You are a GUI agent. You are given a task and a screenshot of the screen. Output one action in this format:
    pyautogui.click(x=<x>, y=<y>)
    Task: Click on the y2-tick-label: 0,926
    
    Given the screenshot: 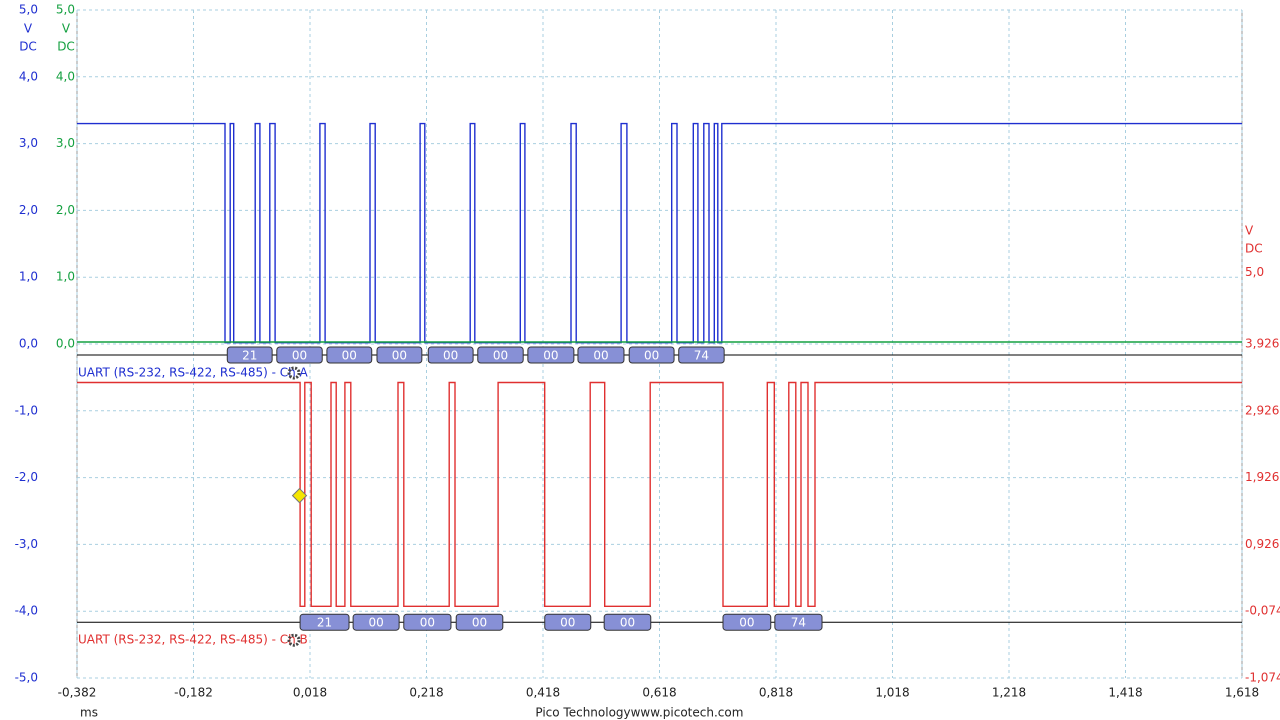 What is the action you would take?
    pyautogui.click(x=1262, y=544)
    